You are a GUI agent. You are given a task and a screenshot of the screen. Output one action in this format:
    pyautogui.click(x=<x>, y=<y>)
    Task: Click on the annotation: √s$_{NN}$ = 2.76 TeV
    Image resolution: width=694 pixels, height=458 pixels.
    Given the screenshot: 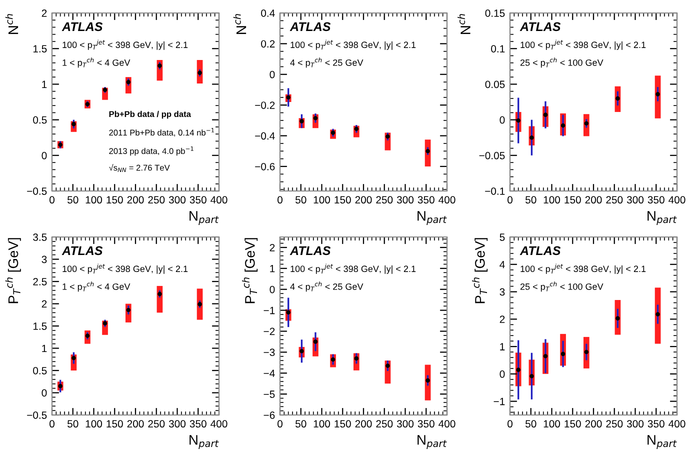 What is the action you would take?
    pyautogui.click(x=139, y=168)
    